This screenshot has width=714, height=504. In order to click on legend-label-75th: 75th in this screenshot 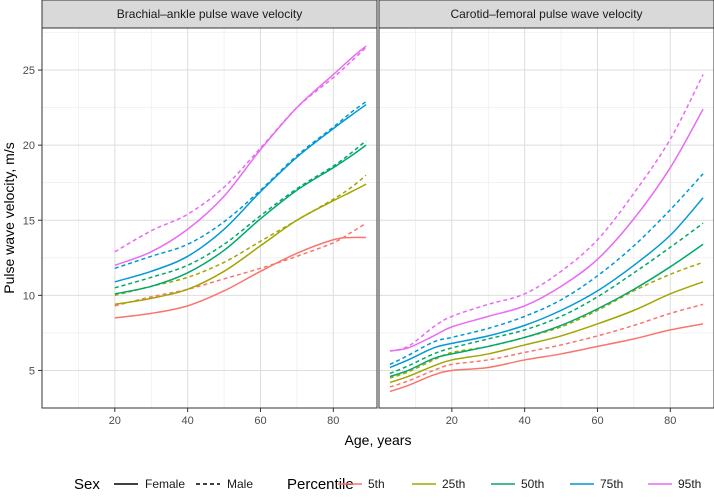, I will do `click(611, 484)`.